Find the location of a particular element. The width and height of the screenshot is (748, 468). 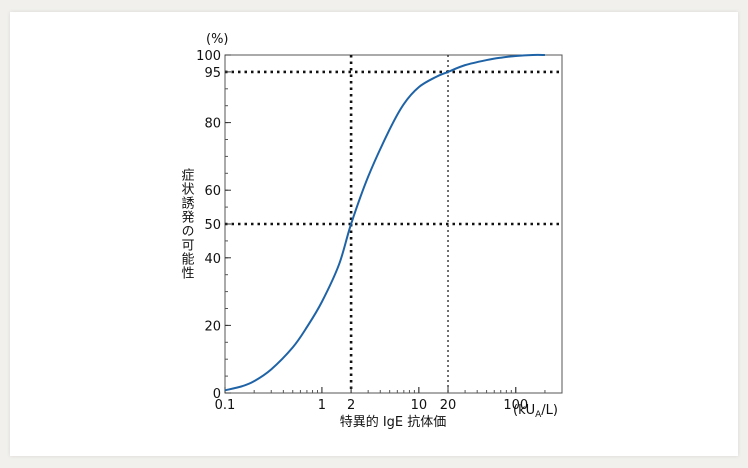

y-tick-label: 50 is located at coordinates (212, 225).